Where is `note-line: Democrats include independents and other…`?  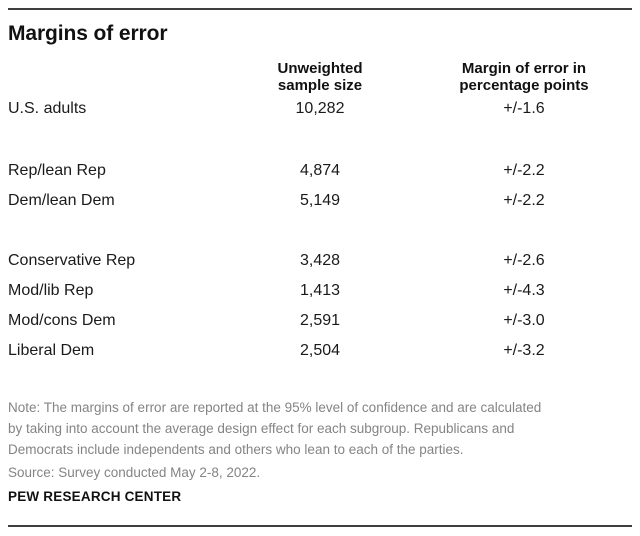 note-line: Democrats include independents and other… is located at coordinates (236, 449).